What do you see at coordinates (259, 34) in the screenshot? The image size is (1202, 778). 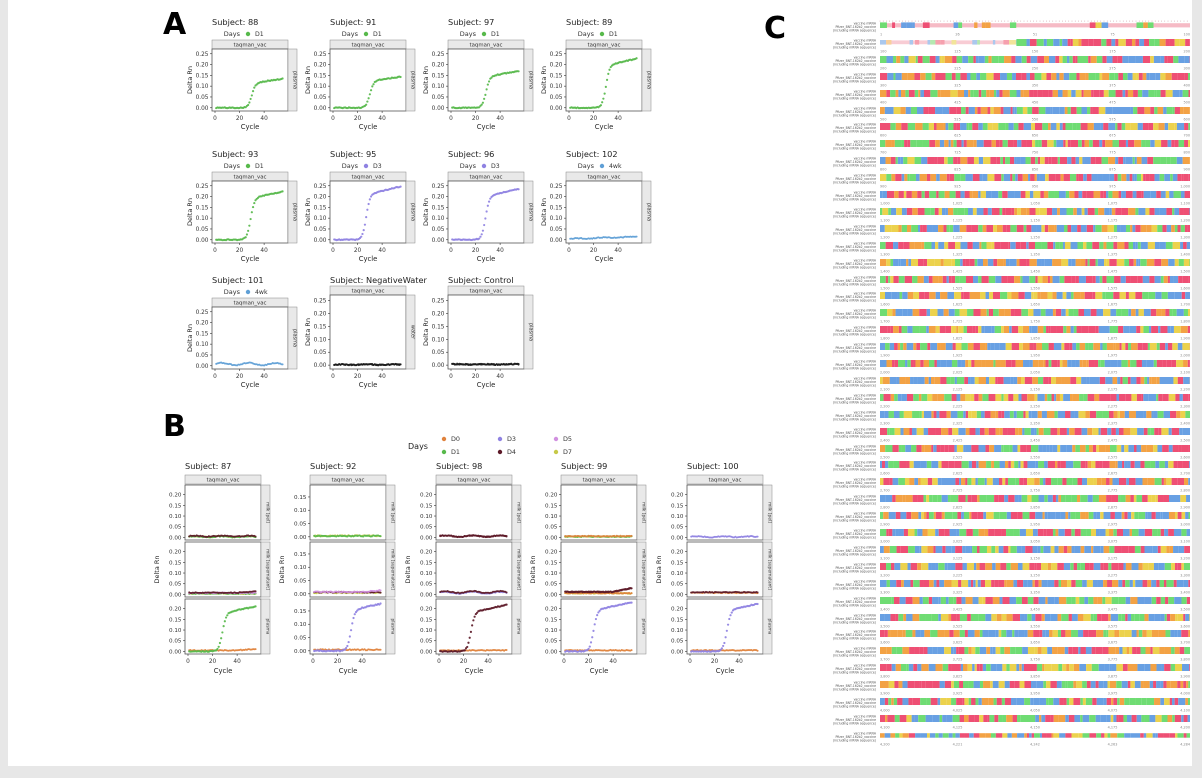 I see `legend-day-label: D1` at bounding box center [259, 34].